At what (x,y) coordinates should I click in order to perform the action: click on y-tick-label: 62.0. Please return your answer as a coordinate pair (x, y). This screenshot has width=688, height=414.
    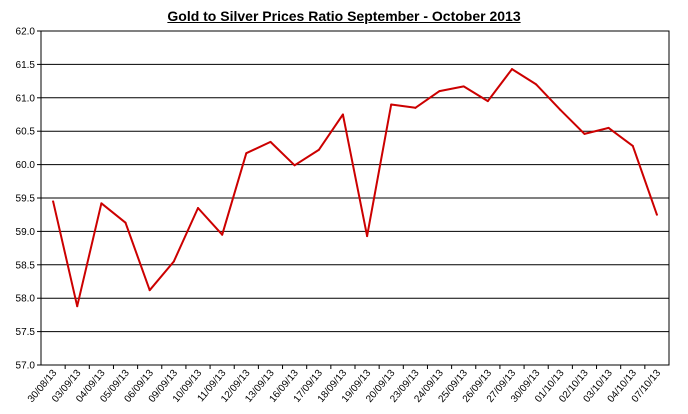
    Looking at the image, I should click on (26, 32).